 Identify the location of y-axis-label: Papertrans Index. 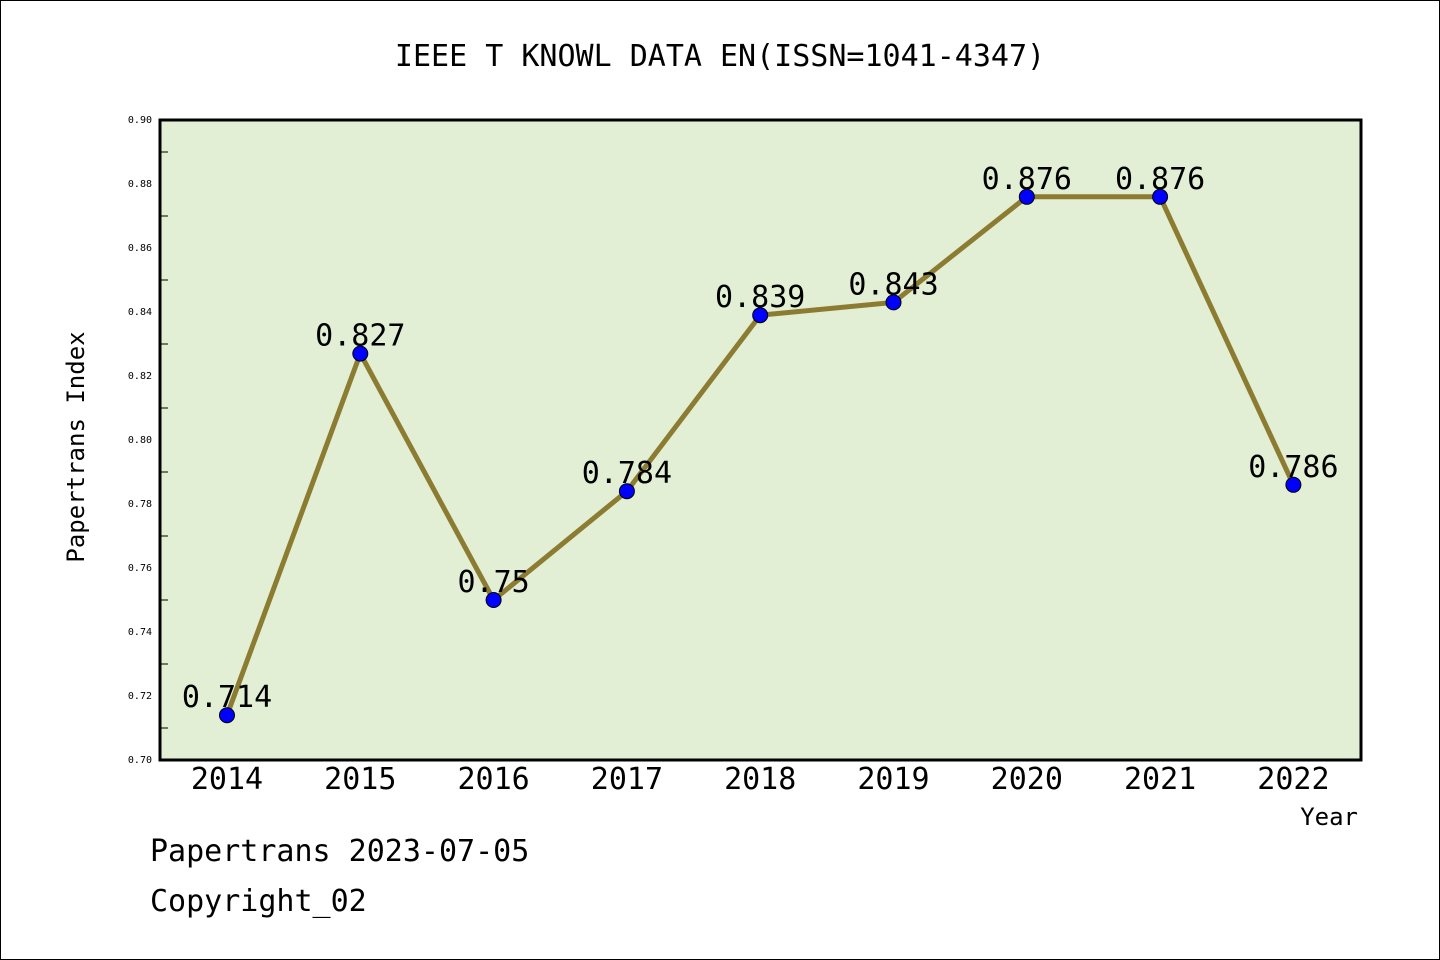
(76, 446).